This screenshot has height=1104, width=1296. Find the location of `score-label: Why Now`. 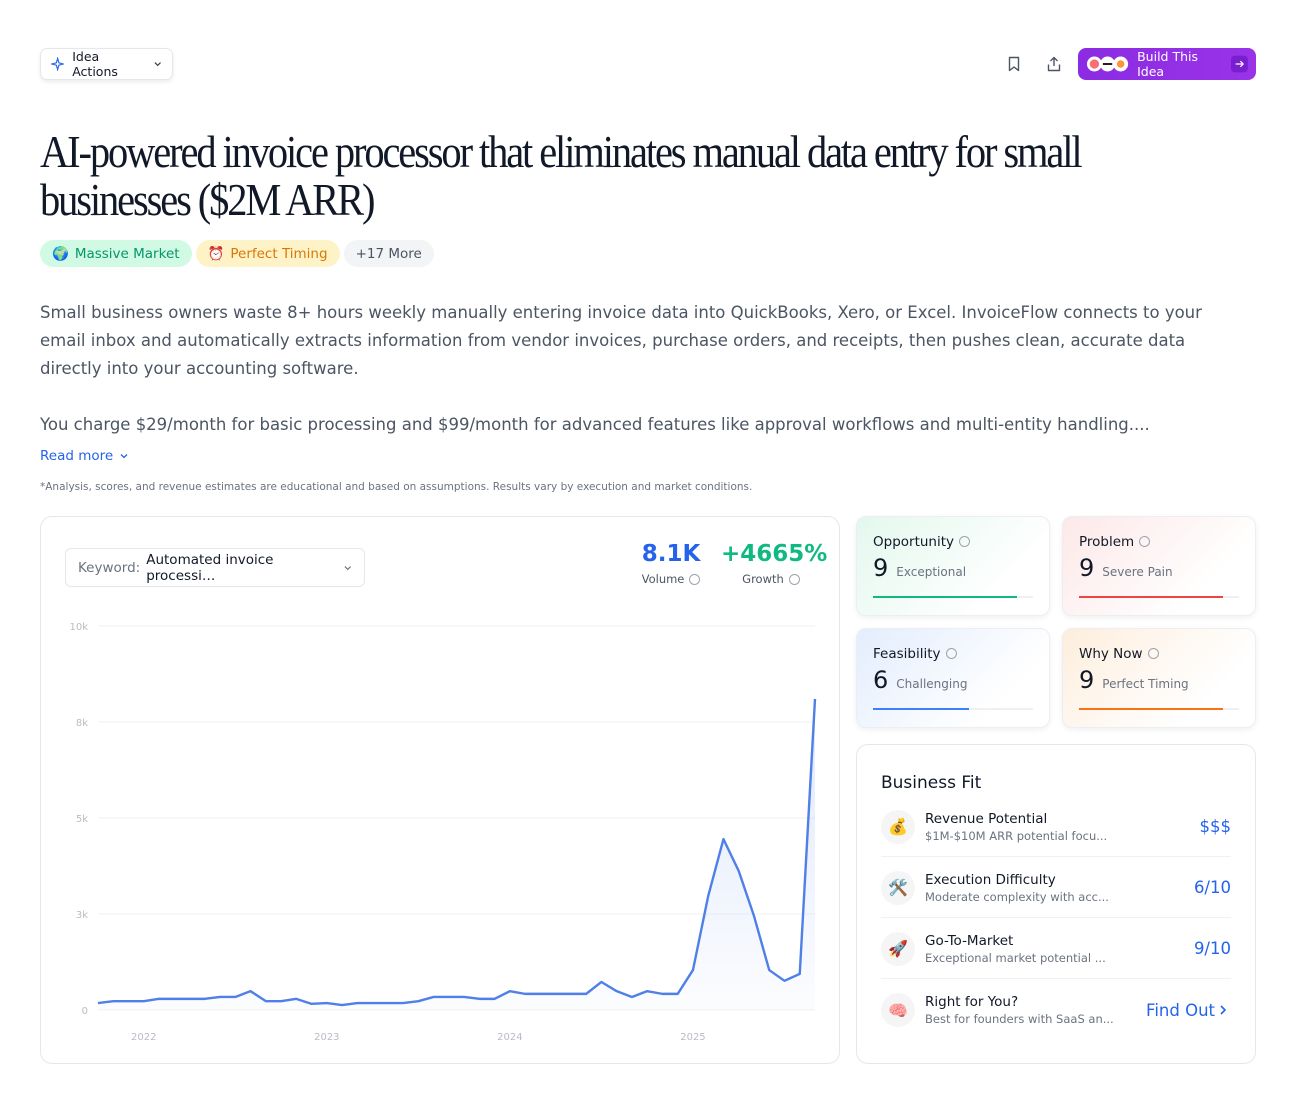

score-label: Why Now is located at coordinates (1111, 654).